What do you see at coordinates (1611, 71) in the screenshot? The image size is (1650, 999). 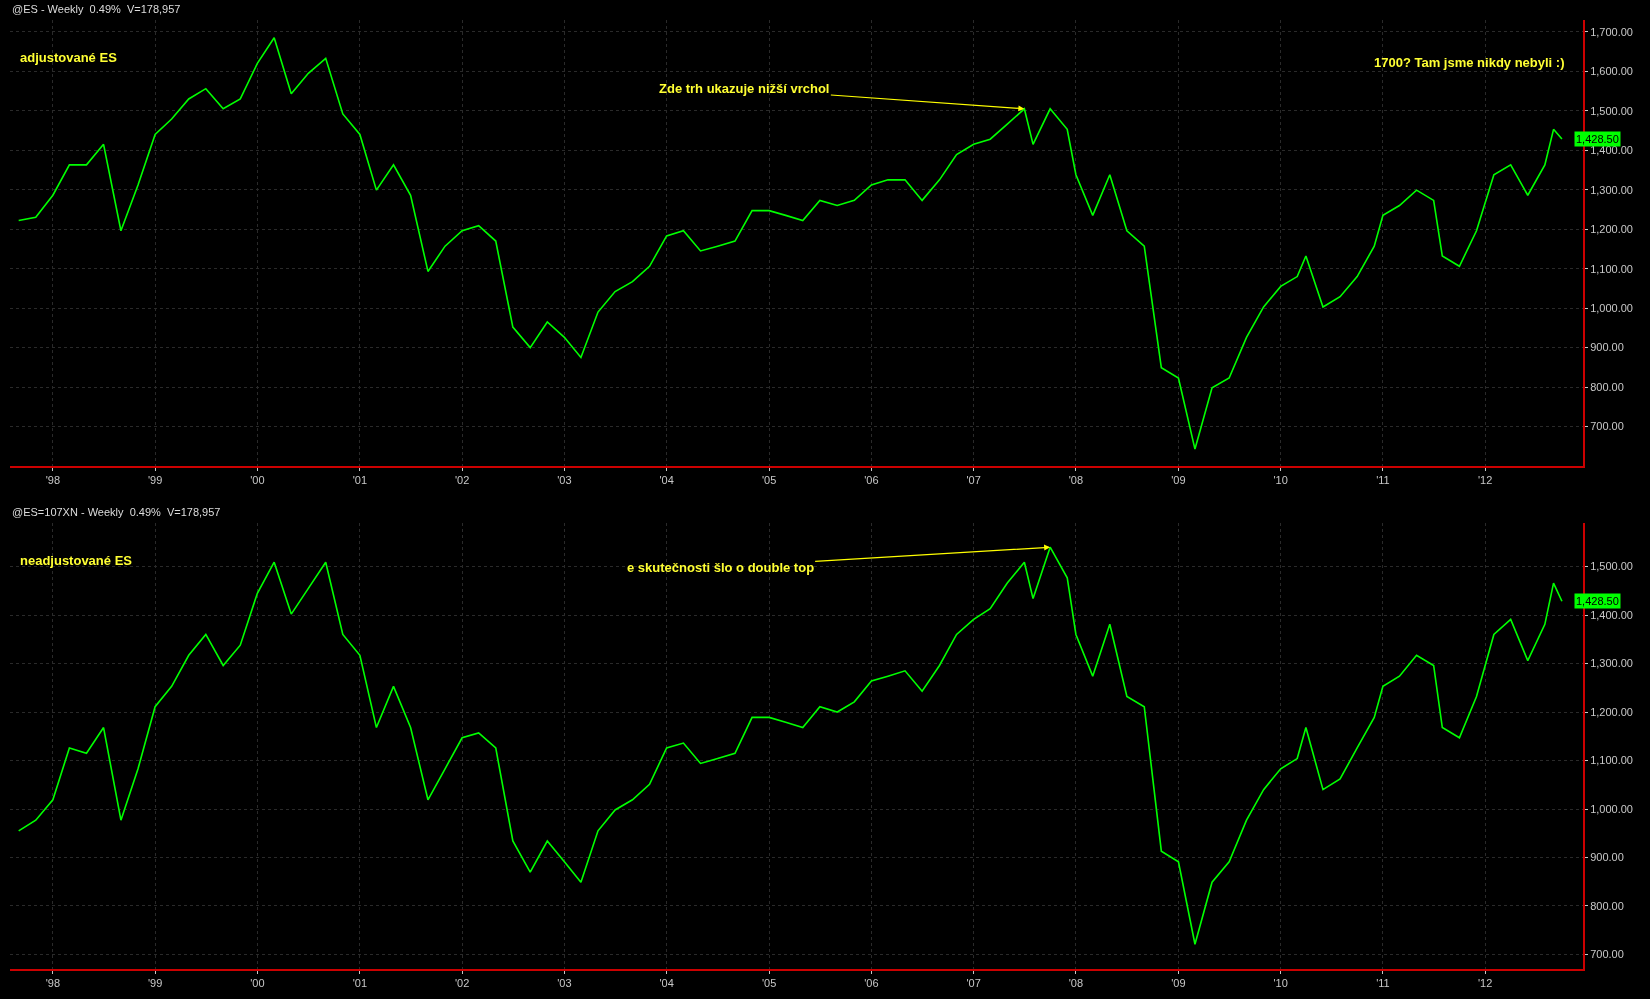 I see `y-tick-label: 1,600.00` at bounding box center [1611, 71].